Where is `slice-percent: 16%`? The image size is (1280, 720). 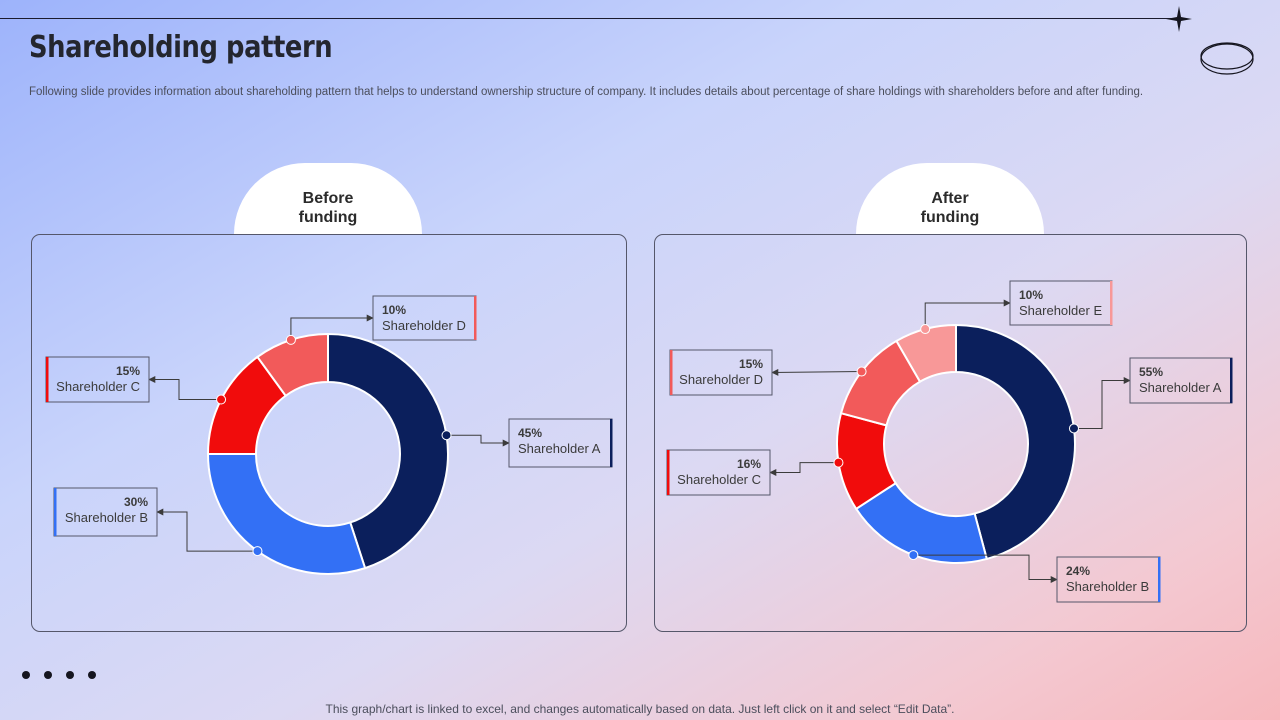
slice-percent: 16% is located at coordinates (749, 464).